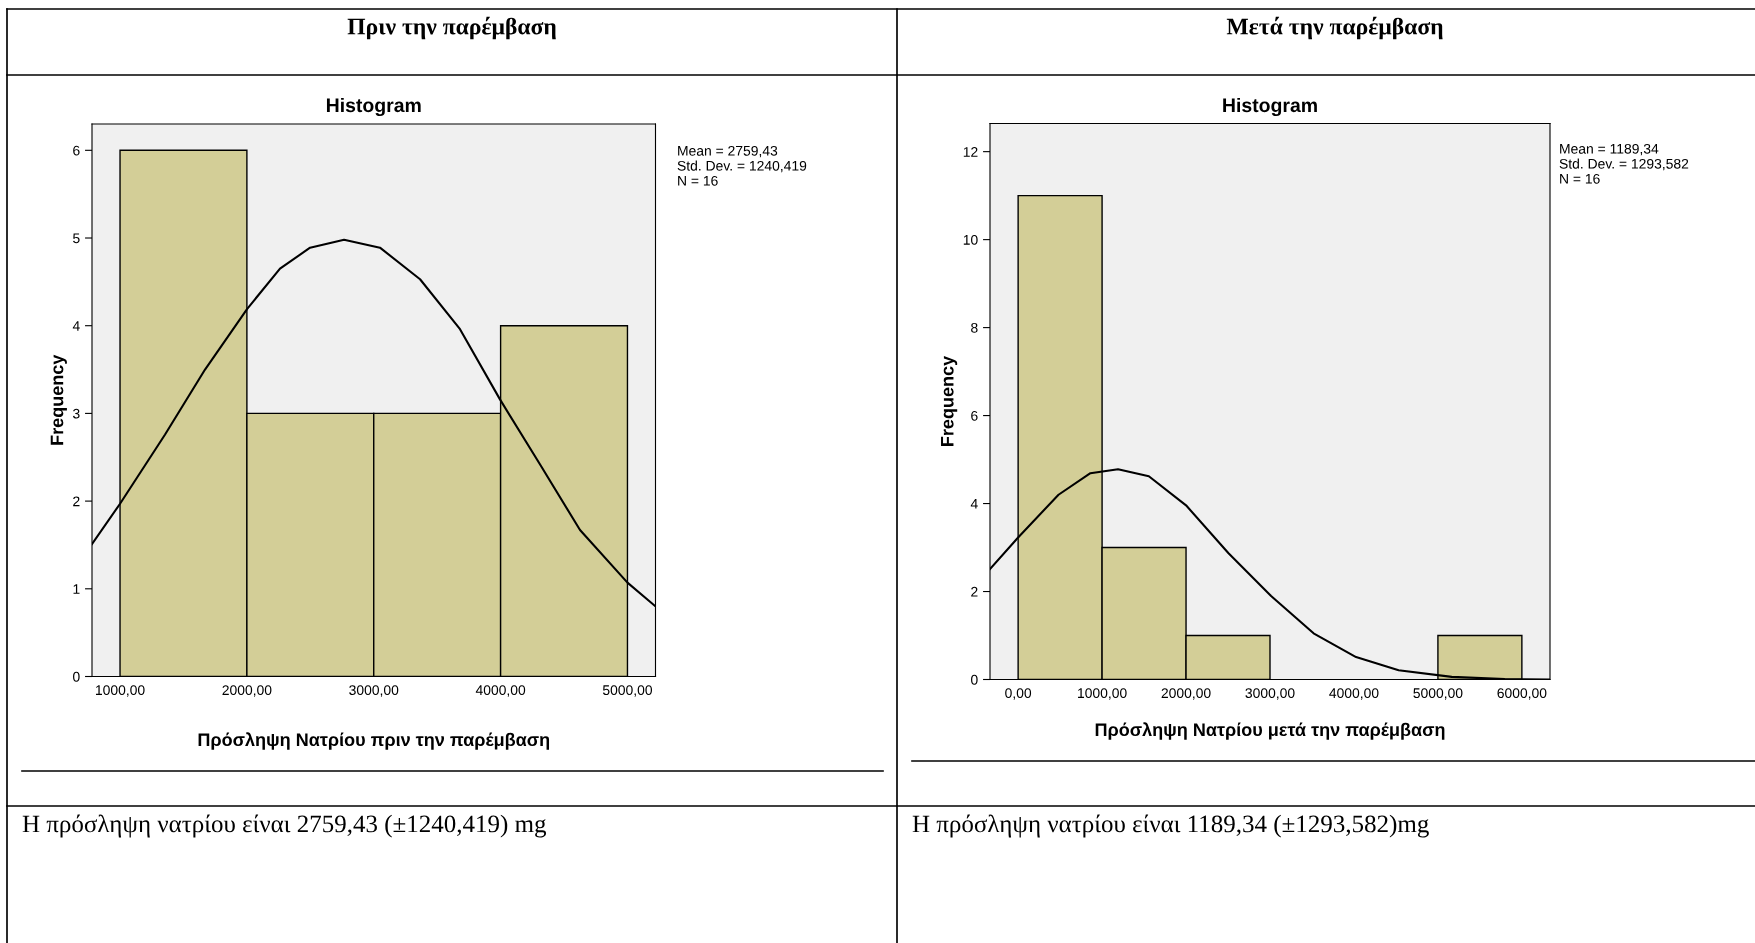 The image size is (1755, 943). What do you see at coordinates (970, 239) in the screenshot?
I see `y-tick-label: 10` at bounding box center [970, 239].